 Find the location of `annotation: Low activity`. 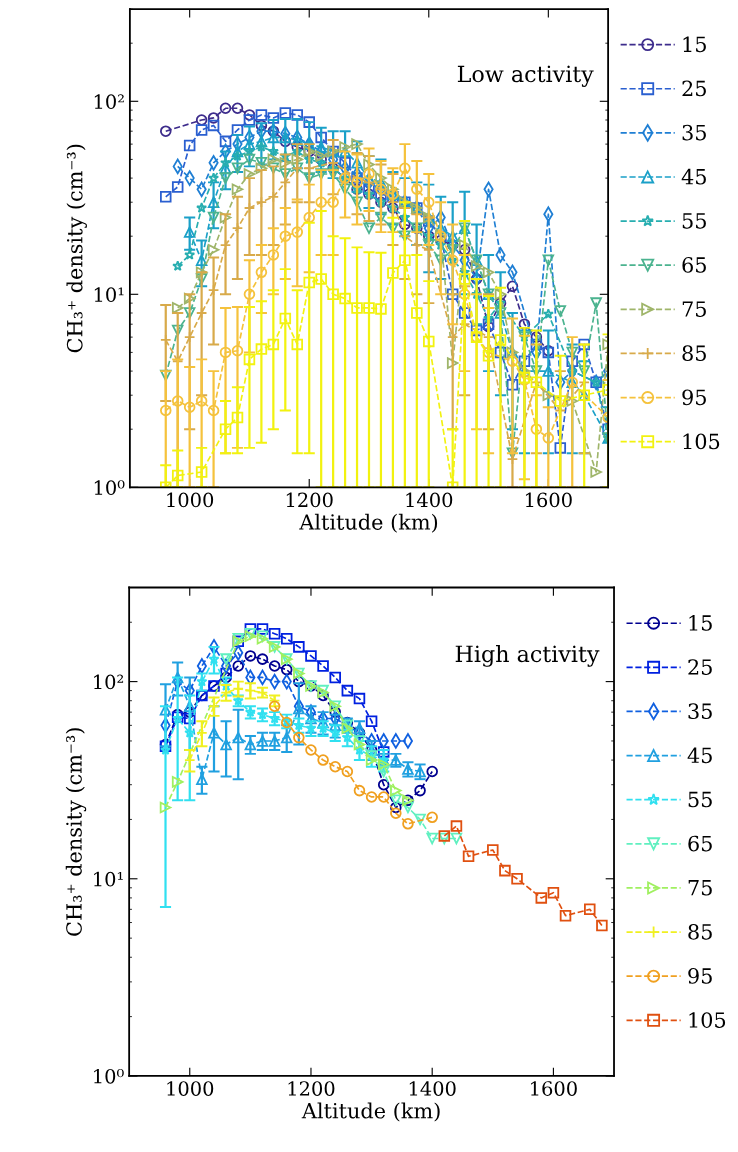

annotation: Low activity is located at coordinates (525, 76).